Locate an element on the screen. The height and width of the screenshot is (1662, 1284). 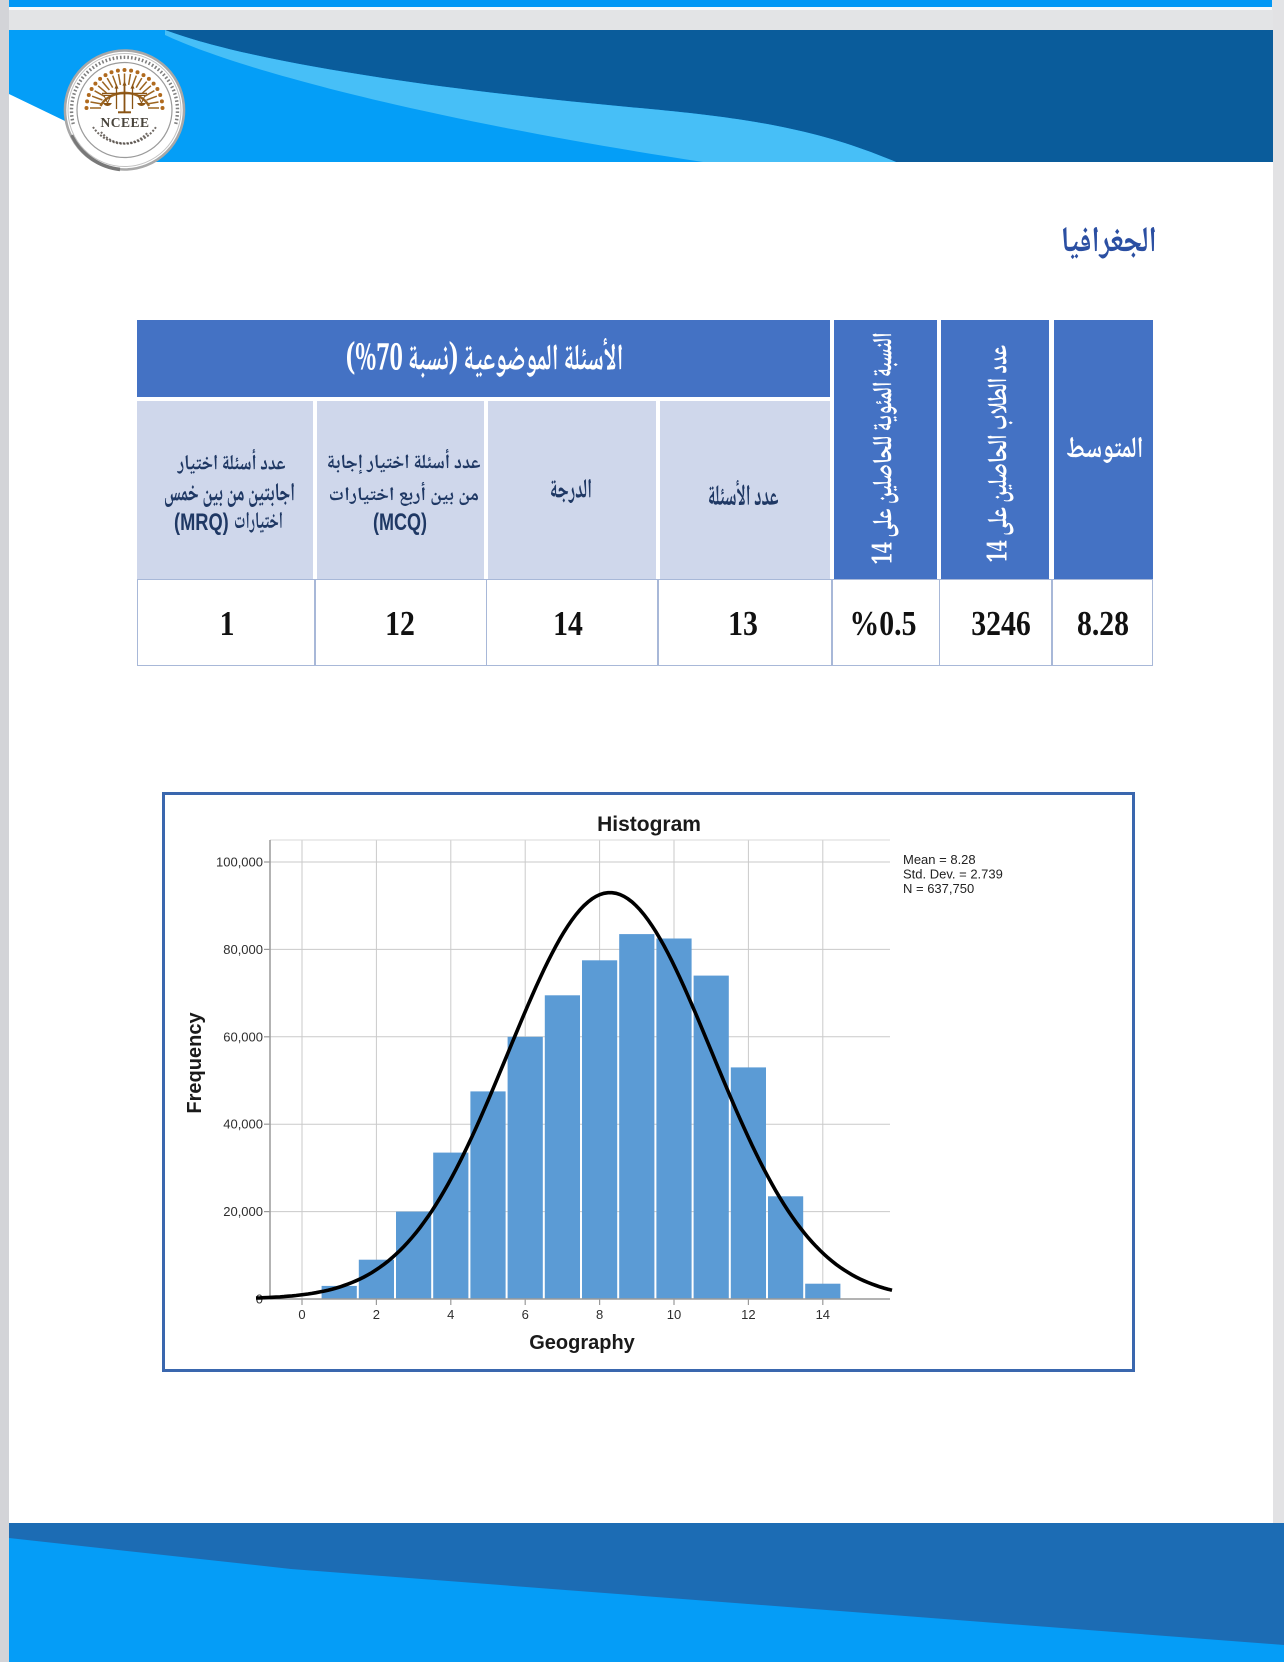
svg-text: Mean = 8.28 is located at coordinates (939, 859).